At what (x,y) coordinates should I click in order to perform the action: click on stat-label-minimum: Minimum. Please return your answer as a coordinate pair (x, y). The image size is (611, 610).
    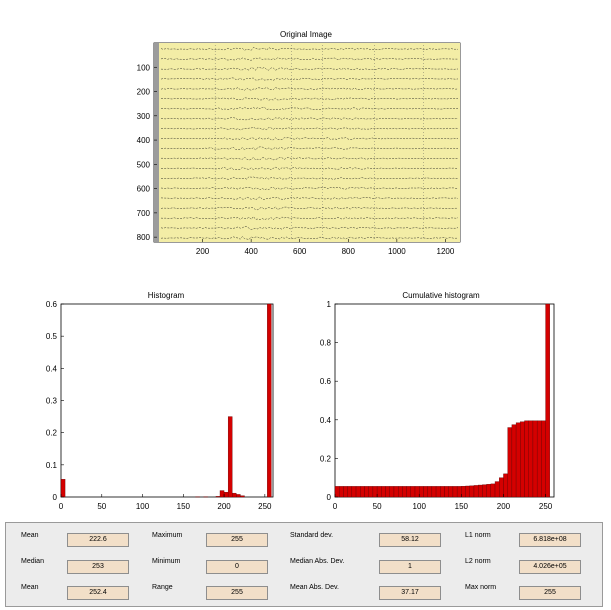
    Looking at the image, I should click on (166, 561).